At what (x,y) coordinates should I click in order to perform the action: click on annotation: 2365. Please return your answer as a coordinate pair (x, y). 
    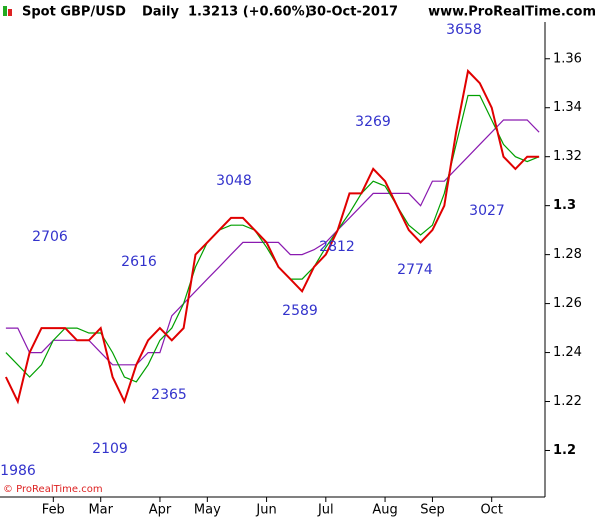
    Looking at the image, I should click on (169, 395).